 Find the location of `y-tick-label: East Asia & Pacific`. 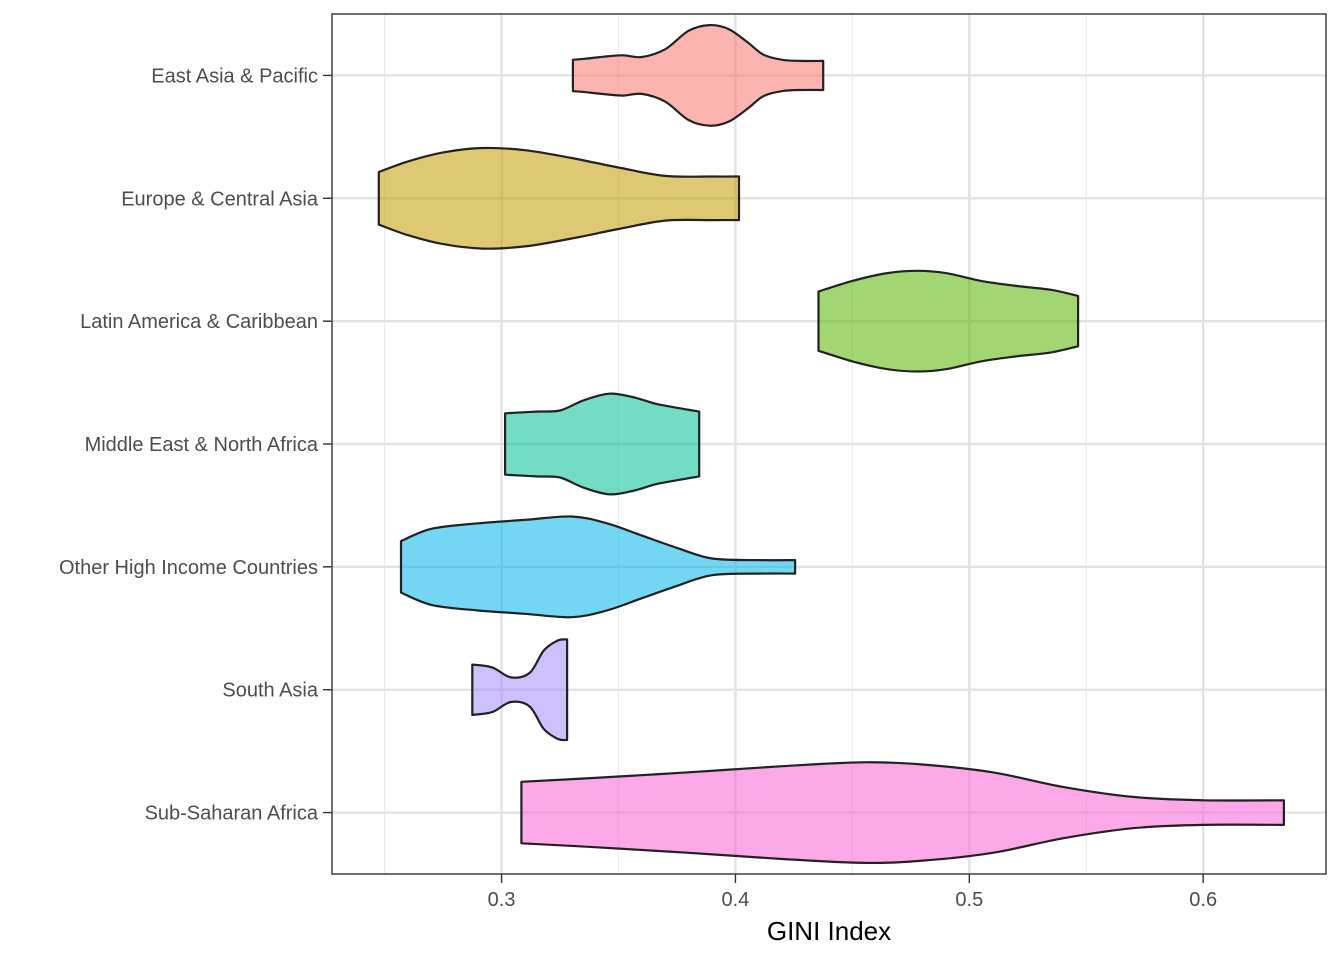

y-tick-label: East Asia & Pacific is located at coordinates (234, 76).